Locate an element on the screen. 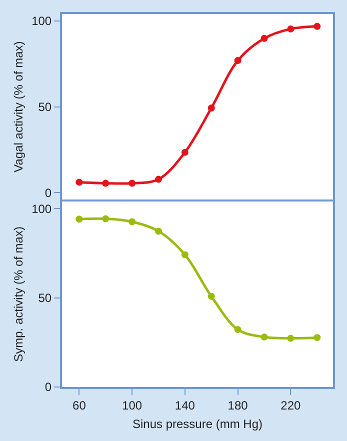  x-tick-label: 100 is located at coordinates (132, 405).